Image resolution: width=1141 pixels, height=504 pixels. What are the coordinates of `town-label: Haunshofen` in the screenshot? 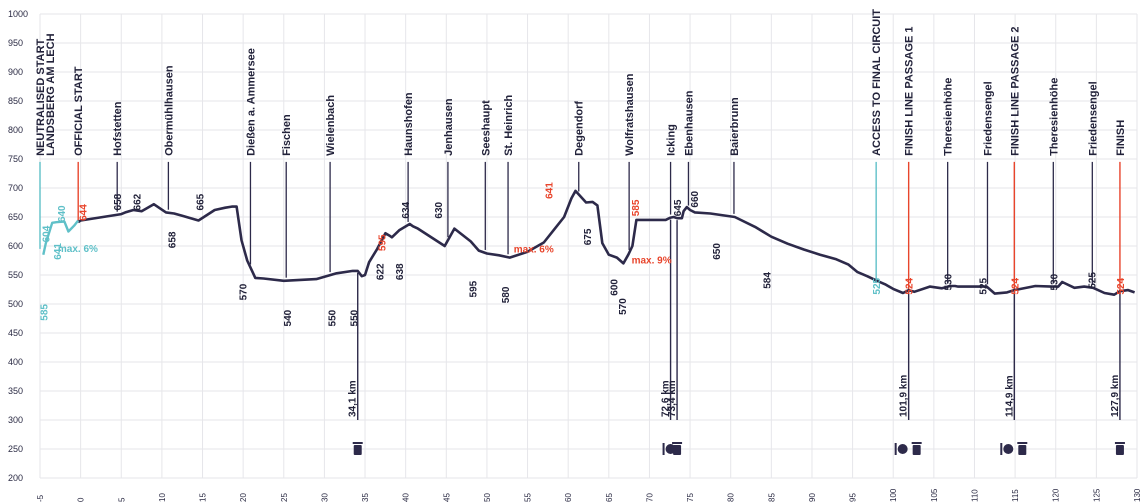 It's located at (409, 124).